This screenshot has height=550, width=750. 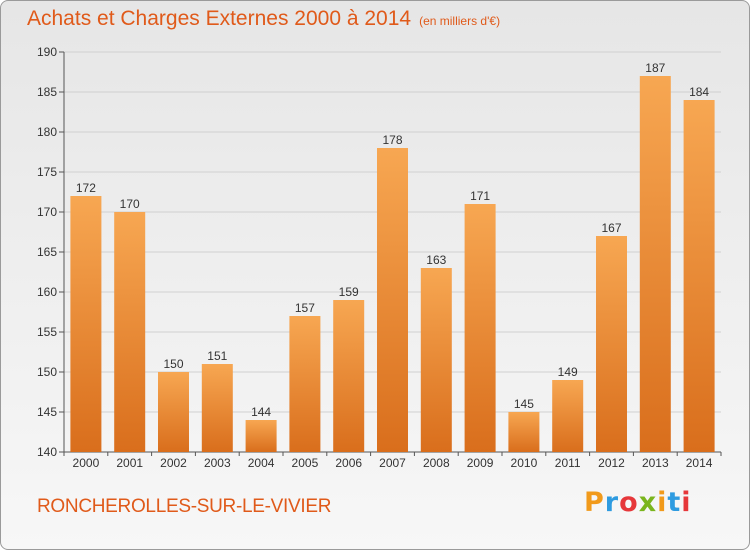 What do you see at coordinates (47, 52) in the screenshot?
I see `y-tick-label: 190` at bounding box center [47, 52].